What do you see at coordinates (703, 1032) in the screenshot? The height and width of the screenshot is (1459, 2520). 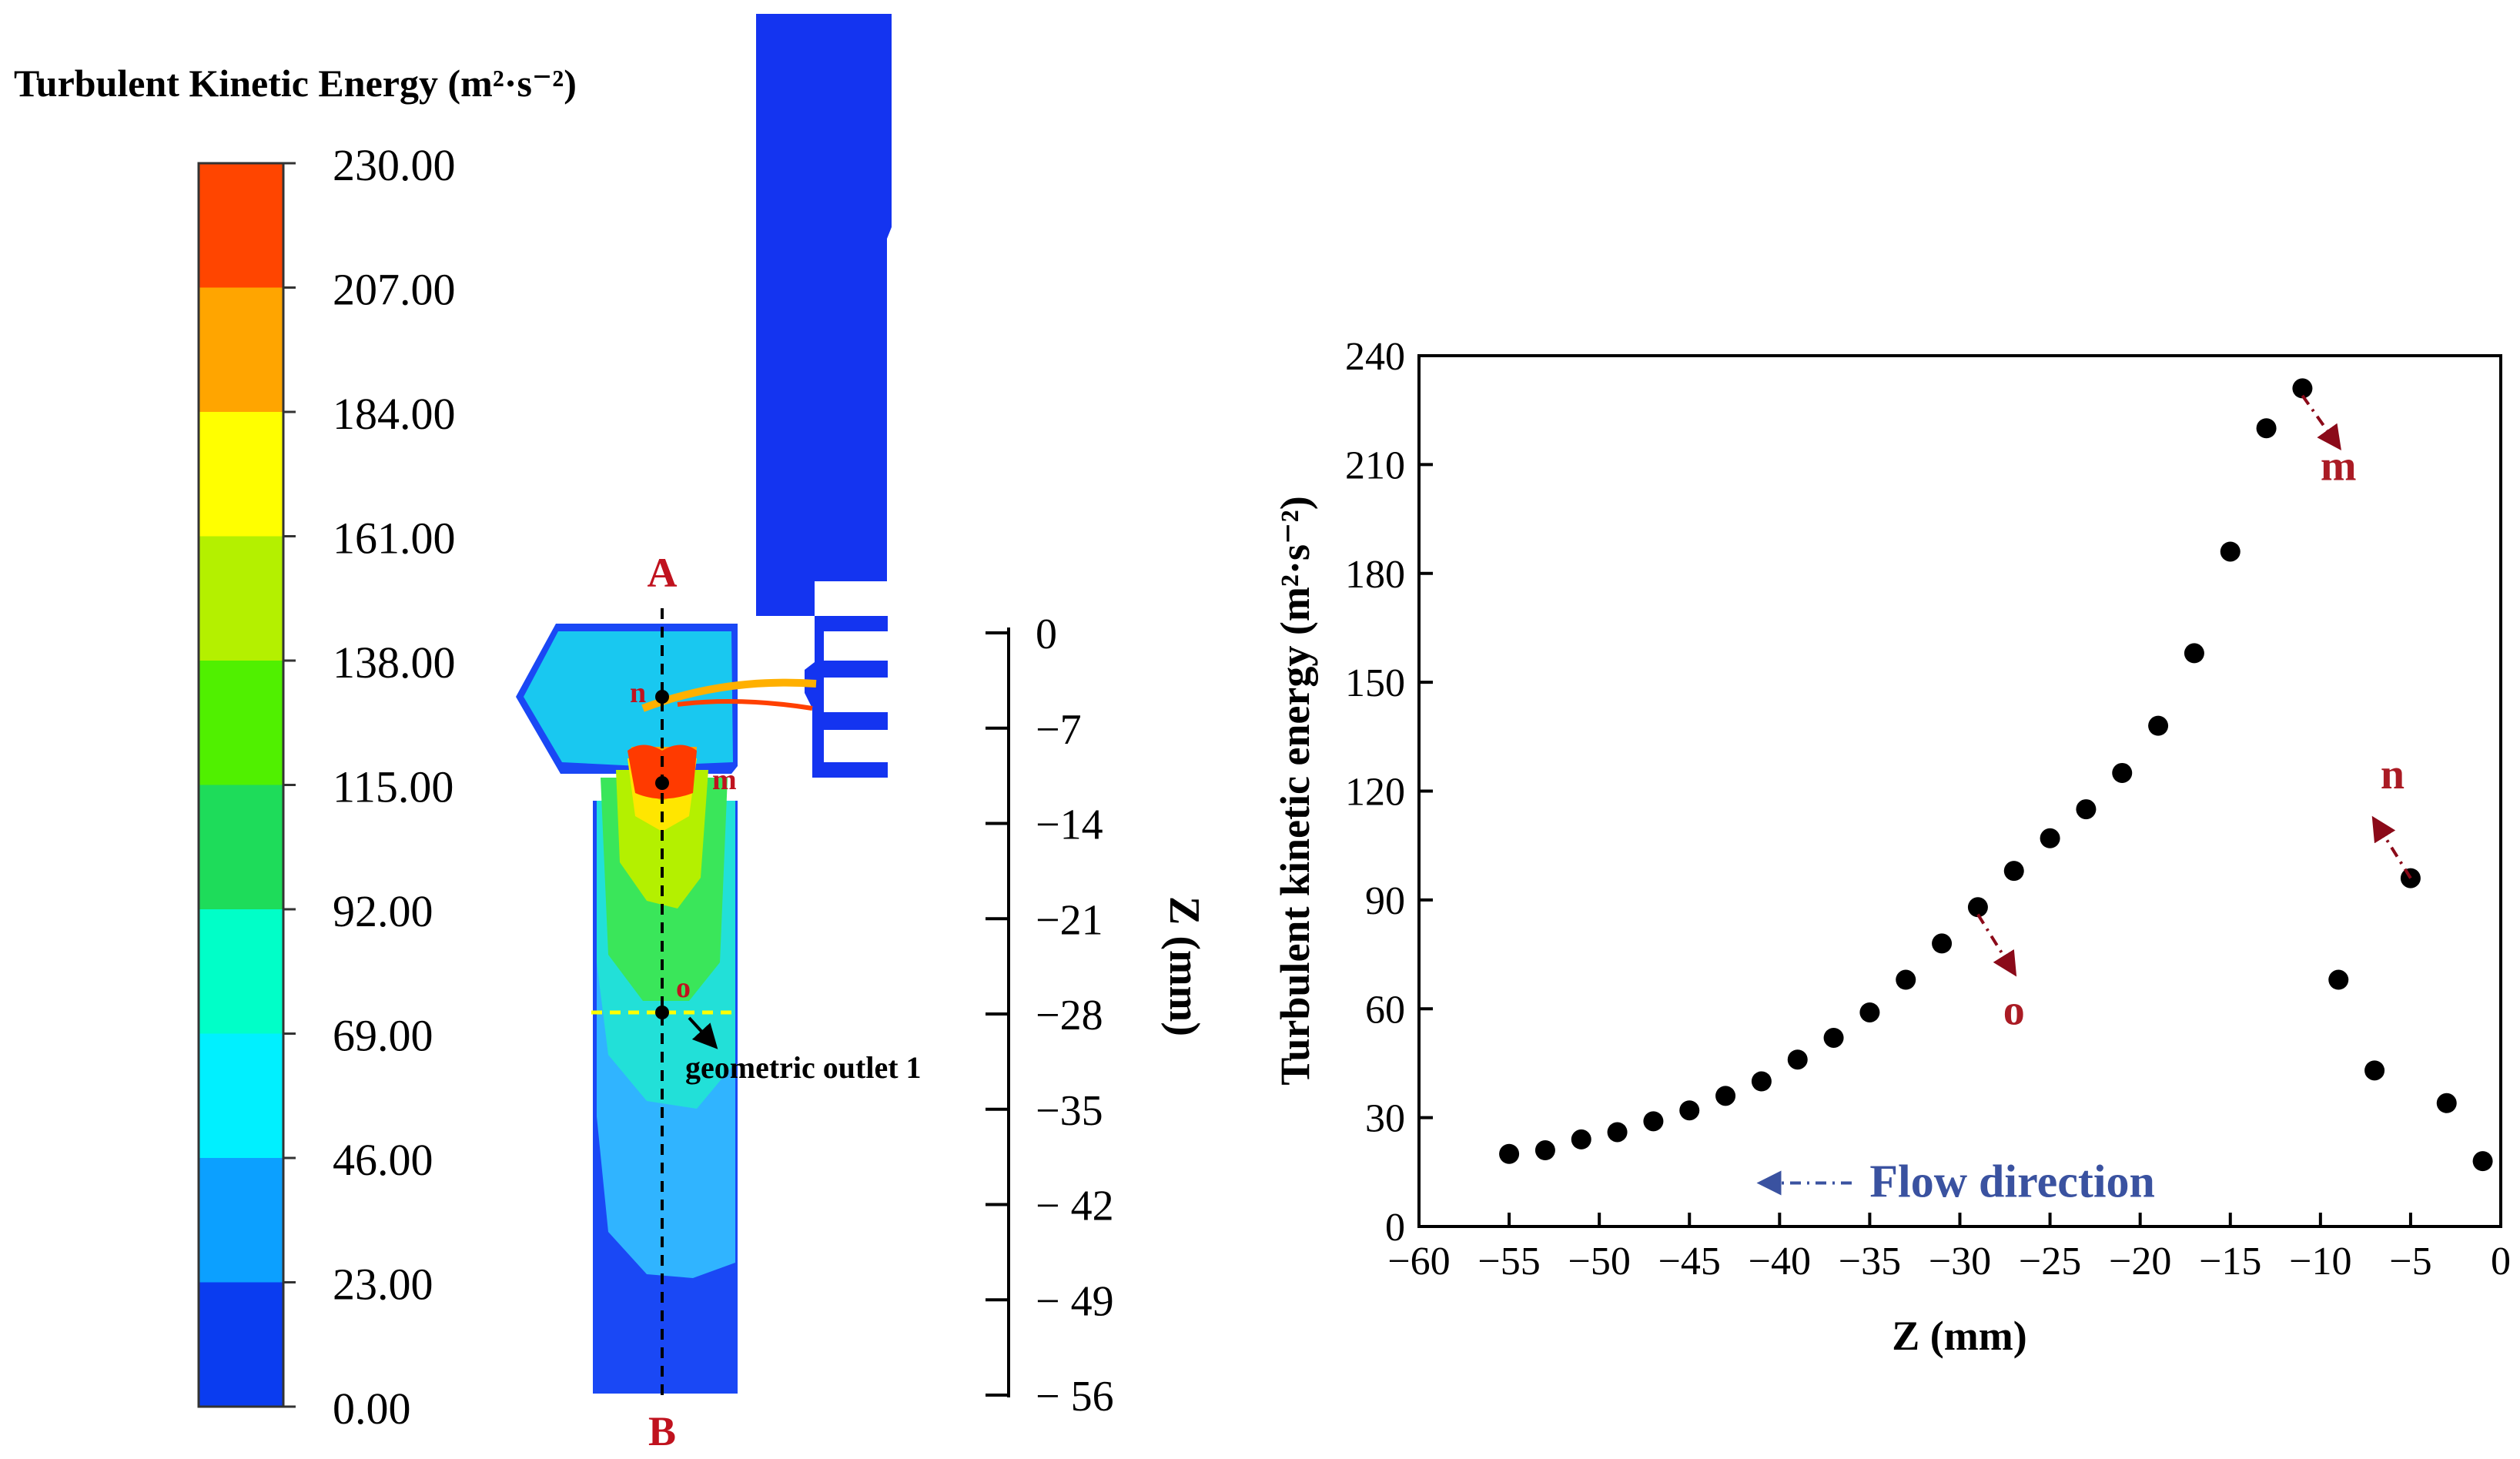 I see `outlet-arrow` at bounding box center [703, 1032].